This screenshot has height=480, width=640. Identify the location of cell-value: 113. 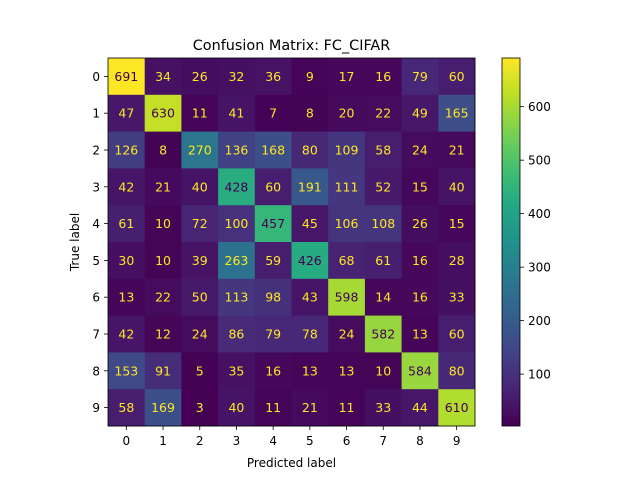
(237, 297).